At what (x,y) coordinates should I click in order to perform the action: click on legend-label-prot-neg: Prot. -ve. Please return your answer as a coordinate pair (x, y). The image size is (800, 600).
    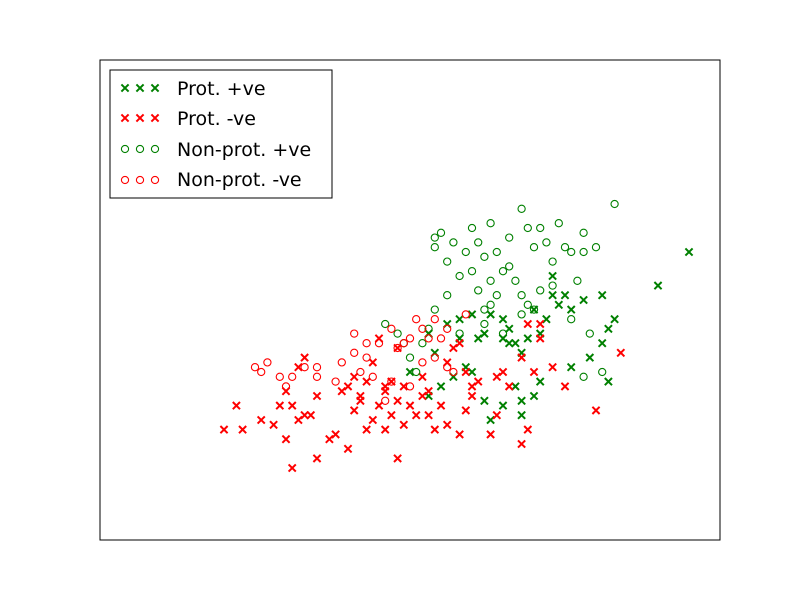
    Looking at the image, I should click on (216, 119).